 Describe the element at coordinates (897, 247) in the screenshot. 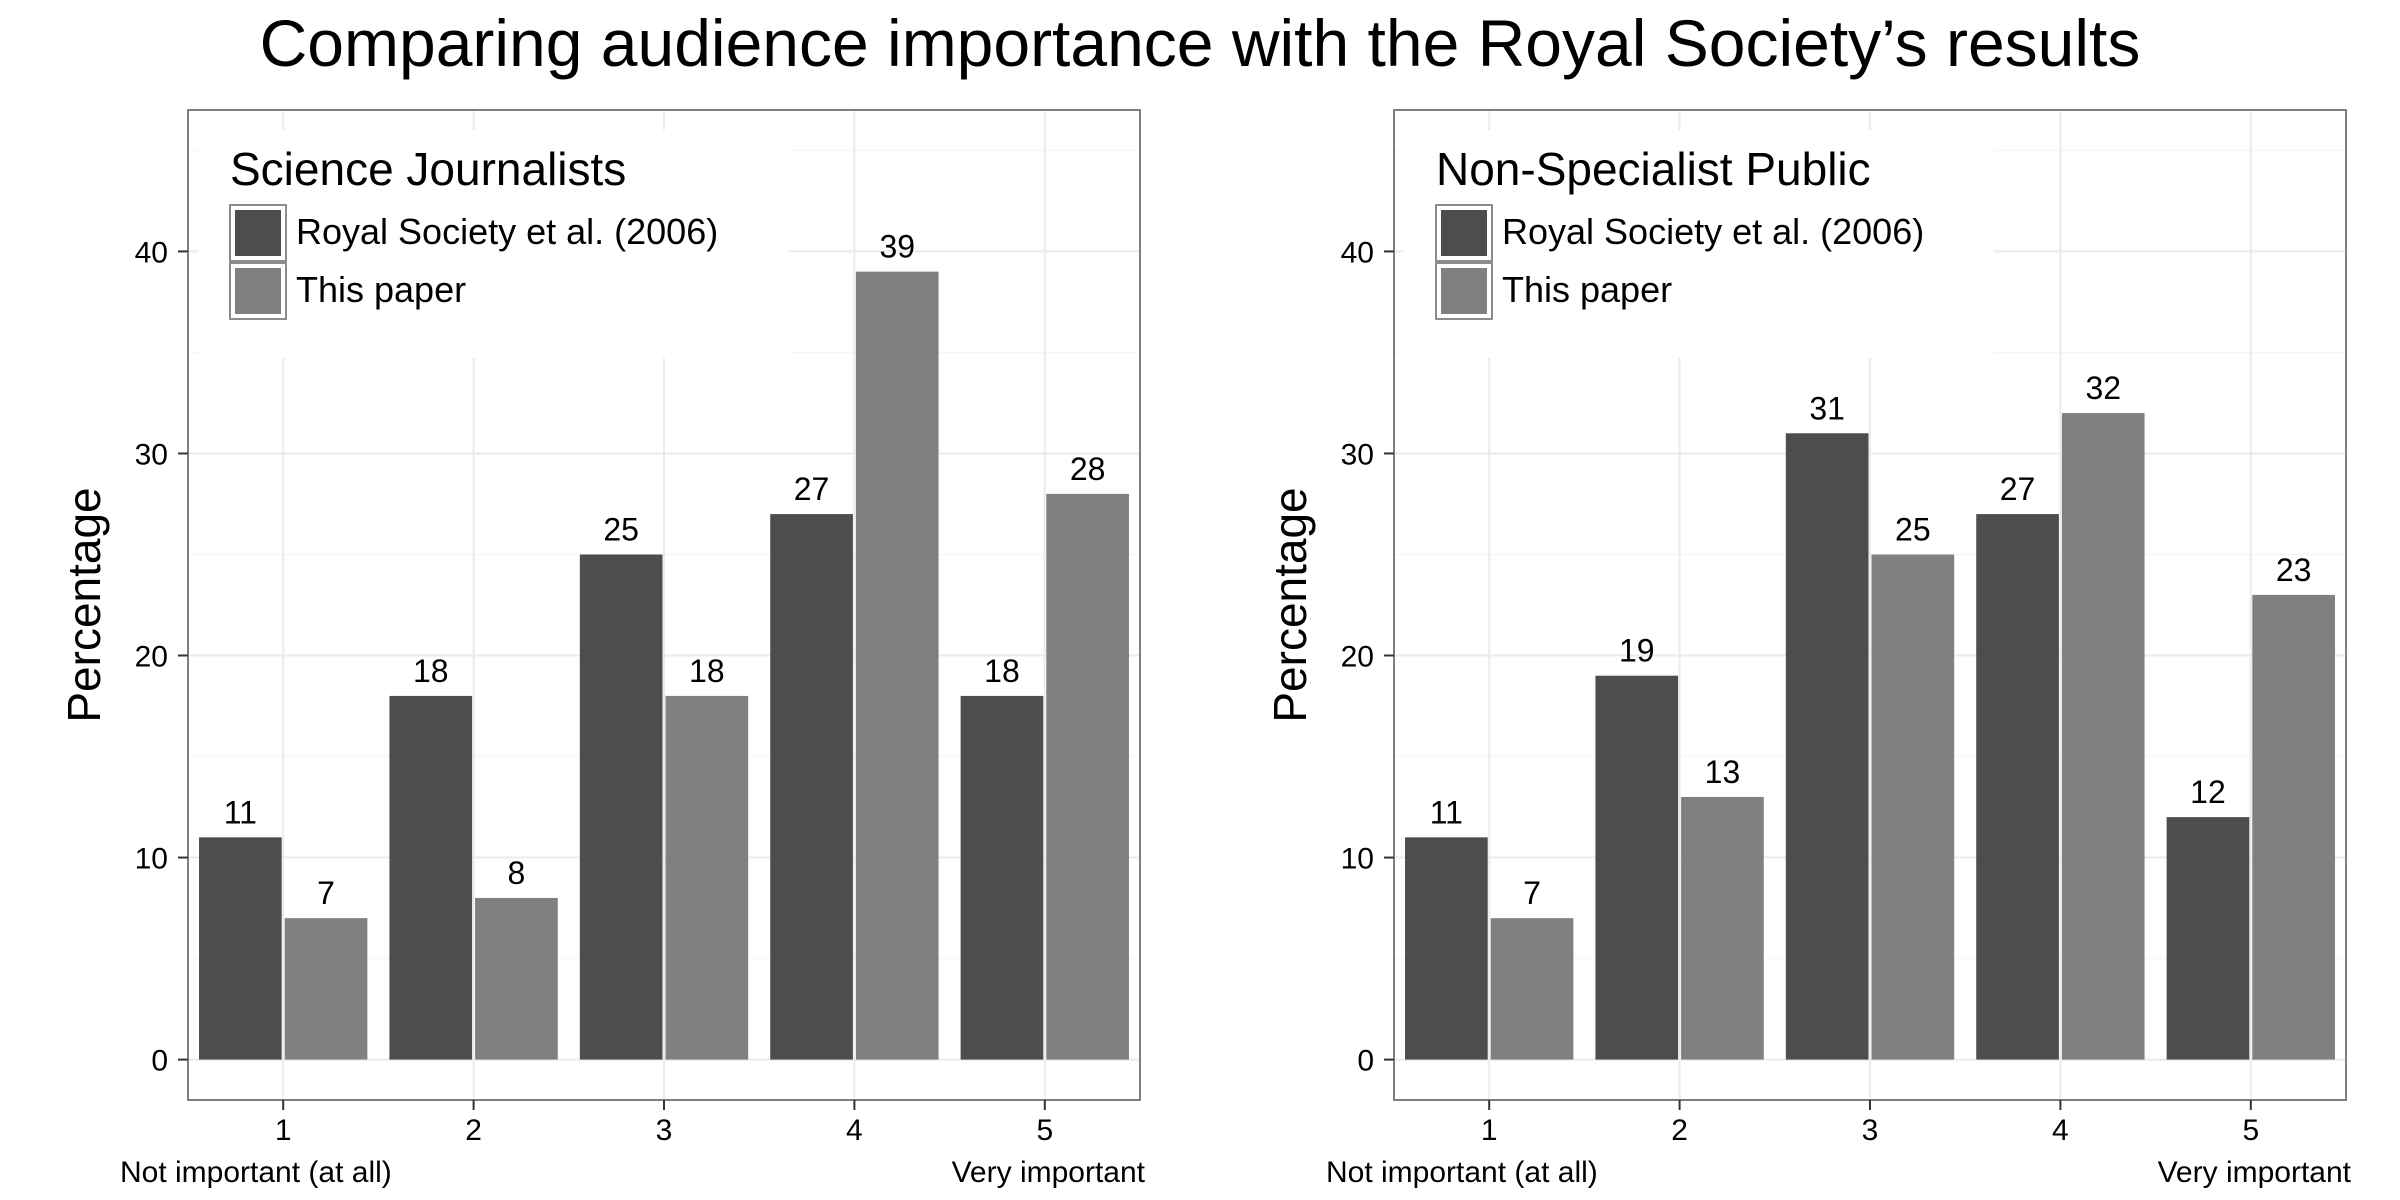

I see `data-label: 39` at that location.